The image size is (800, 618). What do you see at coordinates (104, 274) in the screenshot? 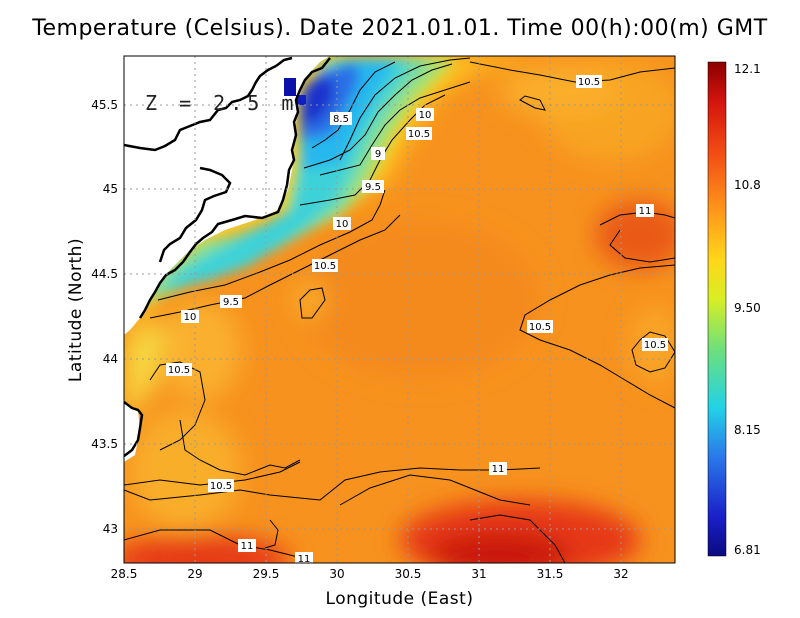
I see `y-tick-label: 44.5` at bounding box center [104, 274].